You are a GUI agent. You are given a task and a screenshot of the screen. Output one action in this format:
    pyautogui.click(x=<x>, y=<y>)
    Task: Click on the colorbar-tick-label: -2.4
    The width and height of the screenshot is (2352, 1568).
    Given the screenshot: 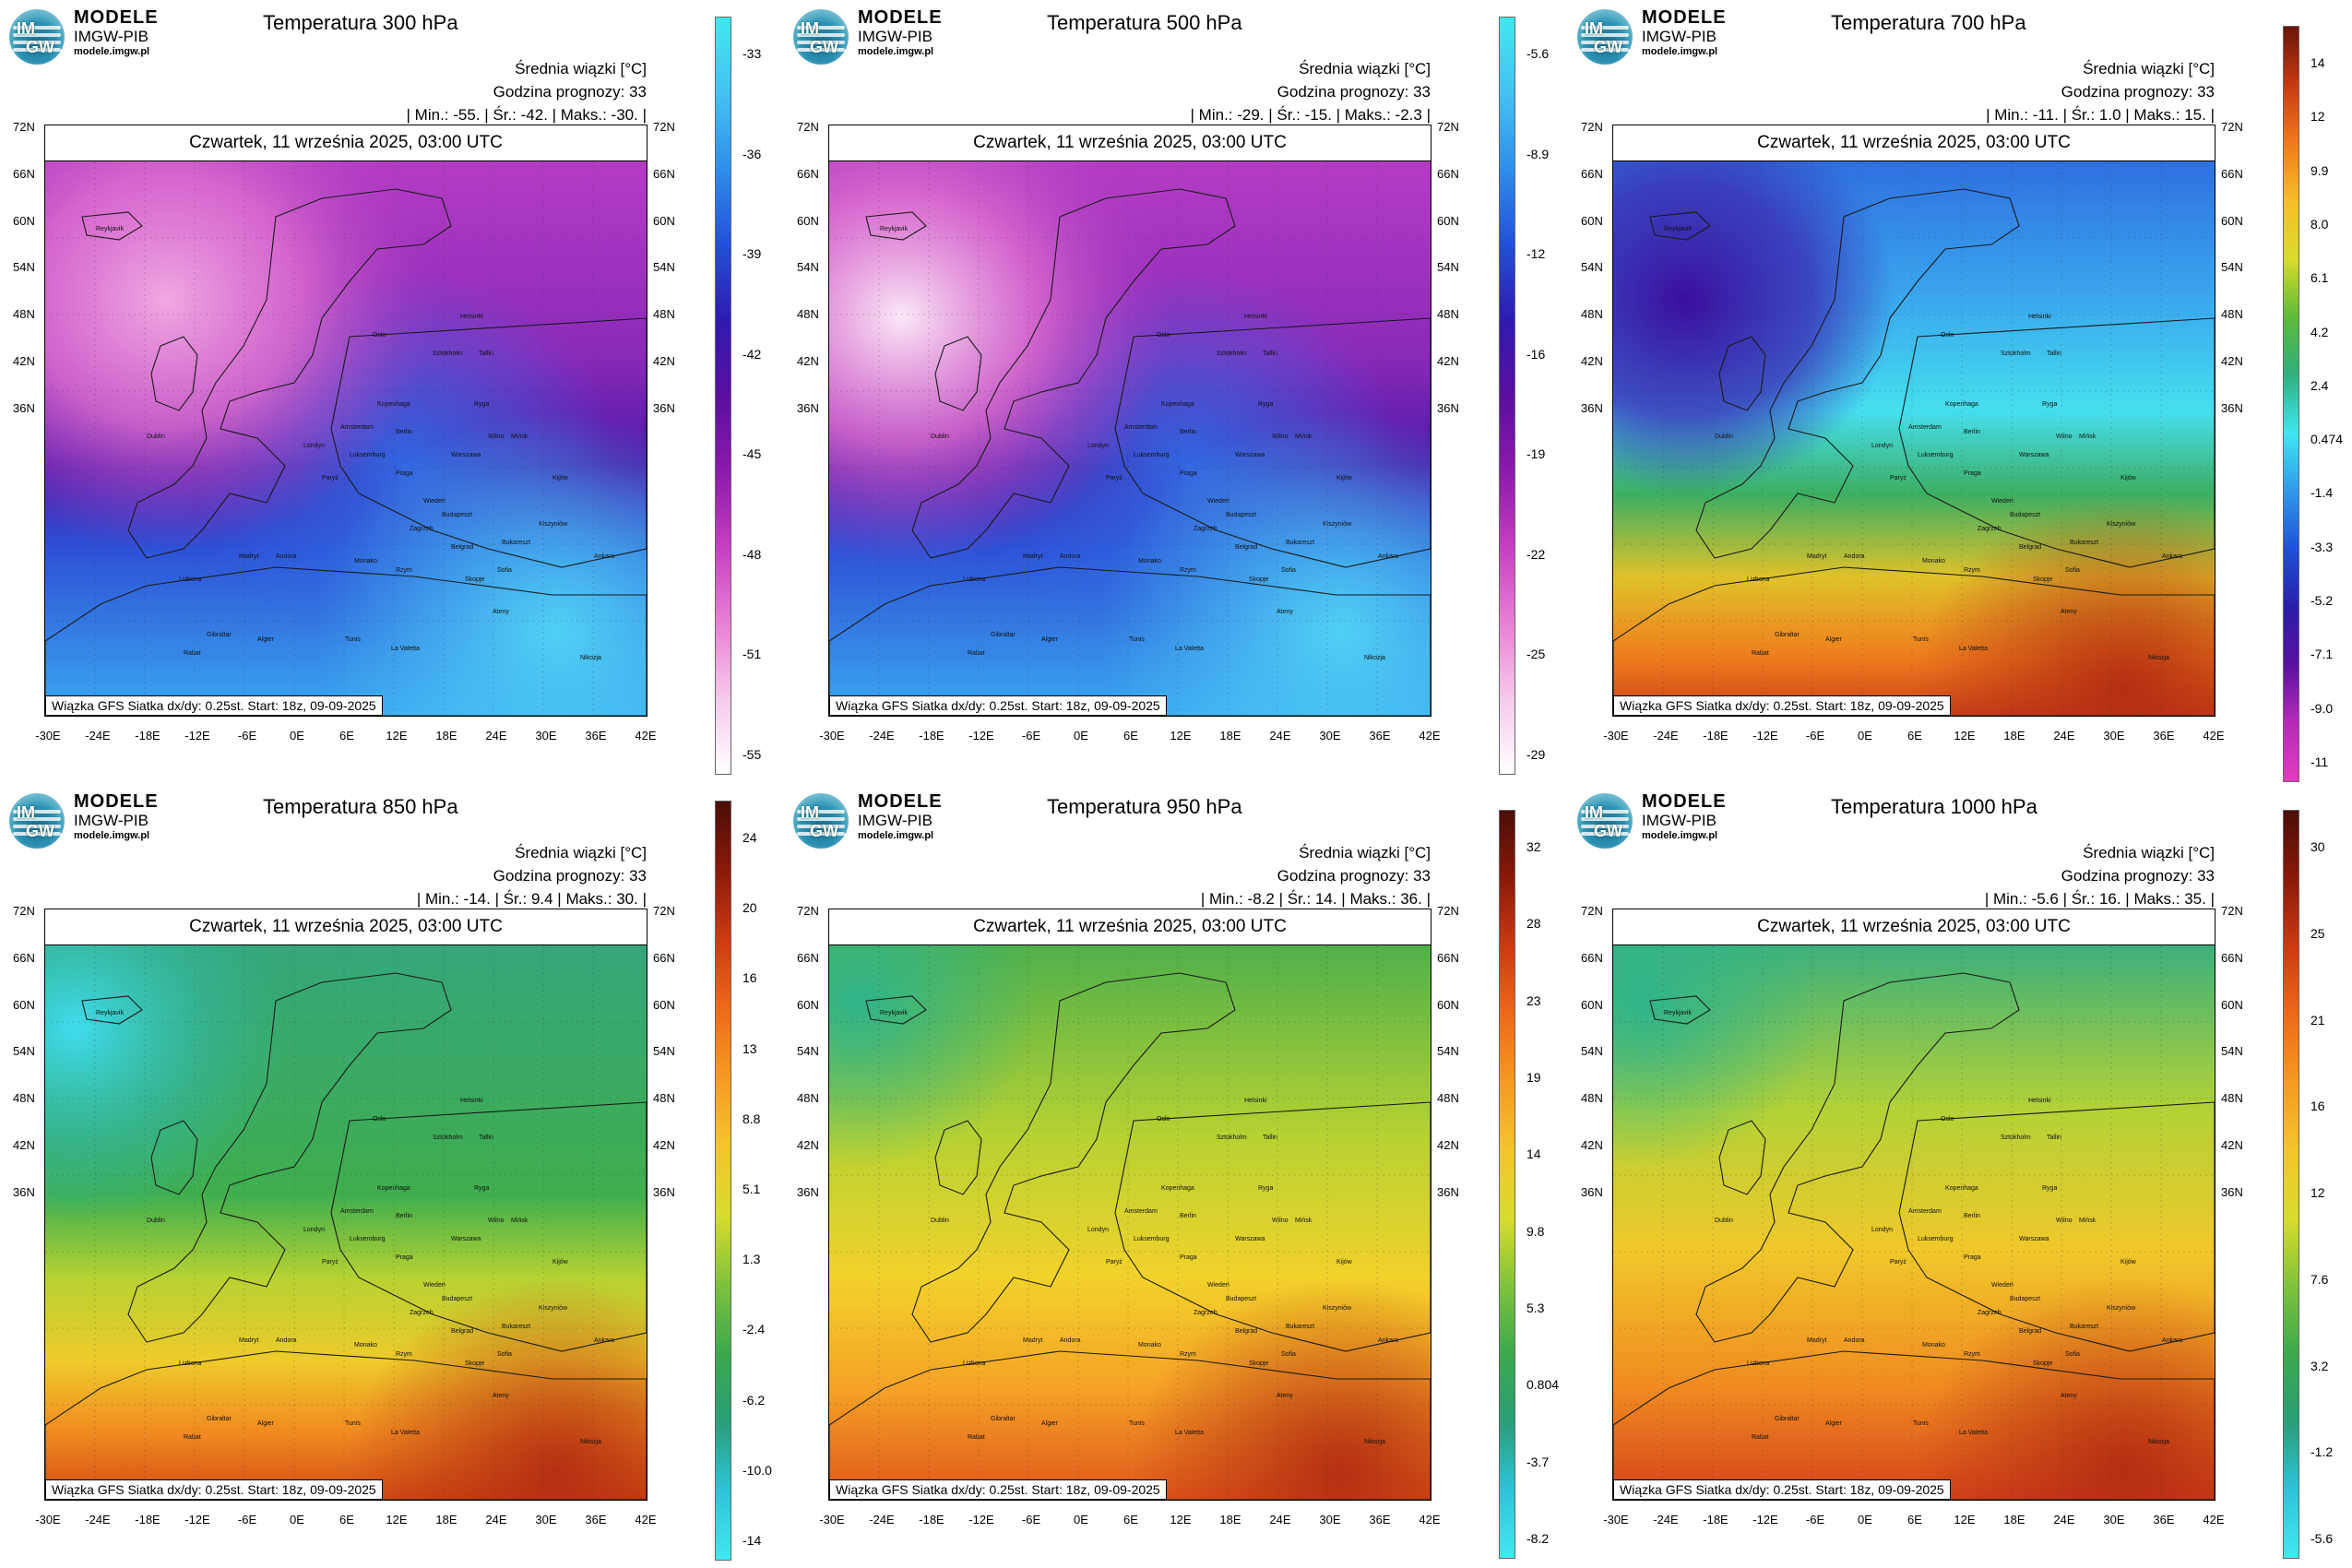 What is the action you would take?
    pyautogui.click(x=754, y=1329)
    